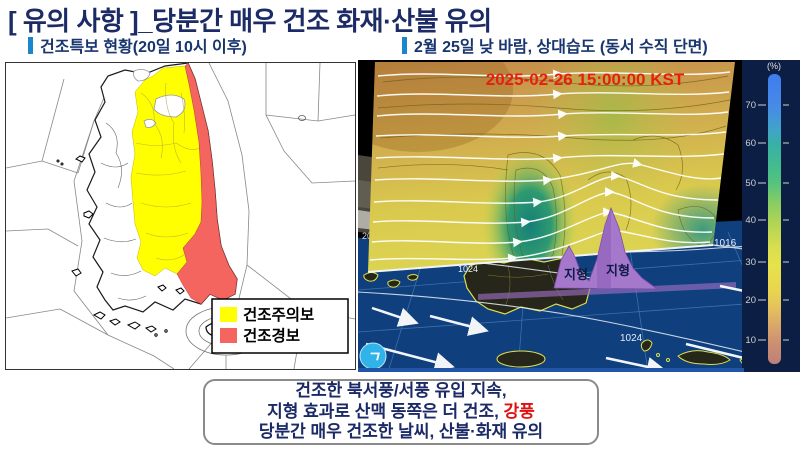 This screenshot has width=800, height=450. Describe the element at coordinates (159, 98) in the screenshot. I see `no-advisory-enclaves` at that location.